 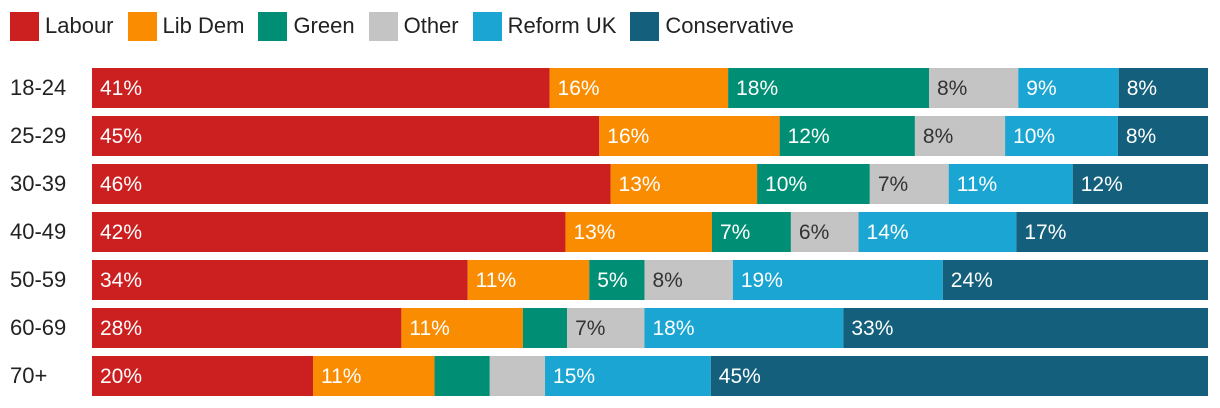 I want to click on data-label: 34%, so click(x=121, y=280).